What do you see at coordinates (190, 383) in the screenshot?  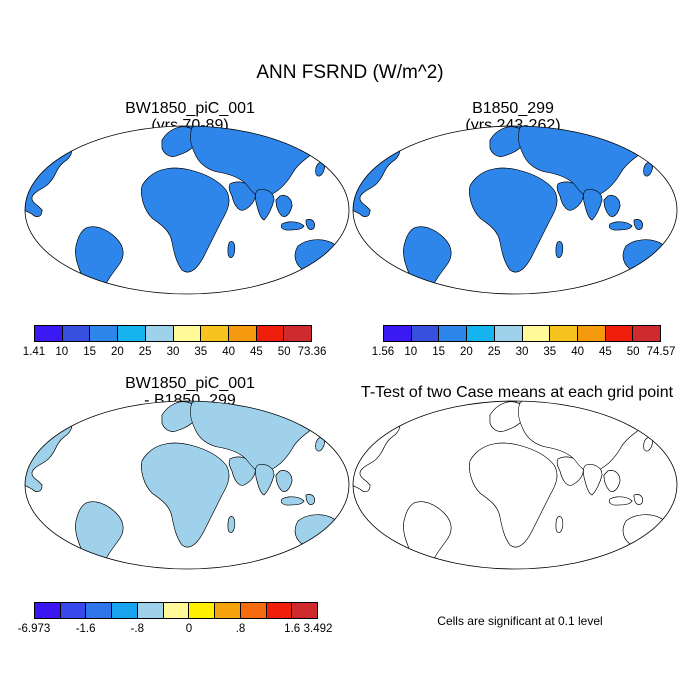 I see `panel3-title-line1: BW1850_piC_001` at bounding box center [190, 383].